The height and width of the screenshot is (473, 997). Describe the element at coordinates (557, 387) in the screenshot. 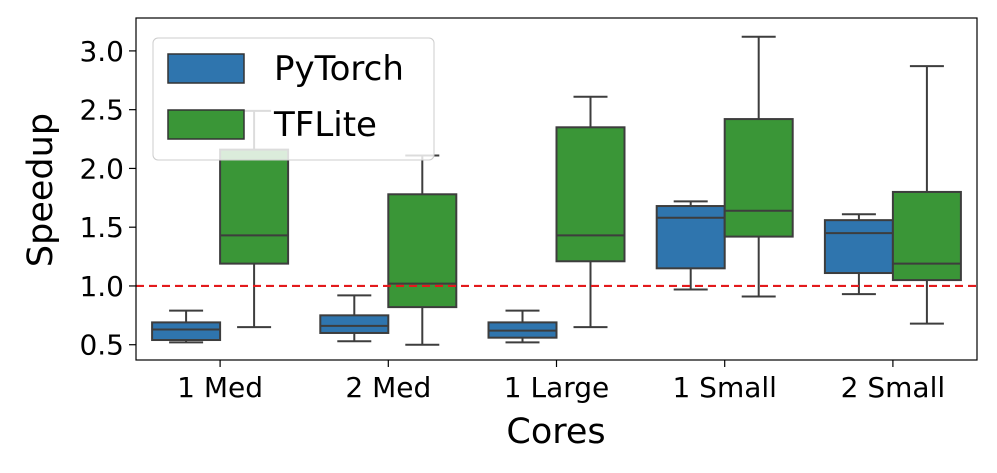

I see `x-tick-label-1-large: 1 Large` at that location.